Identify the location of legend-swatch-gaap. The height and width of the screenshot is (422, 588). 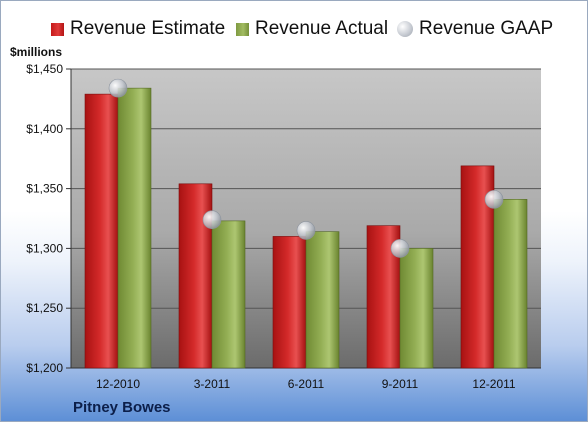
(405, 29).